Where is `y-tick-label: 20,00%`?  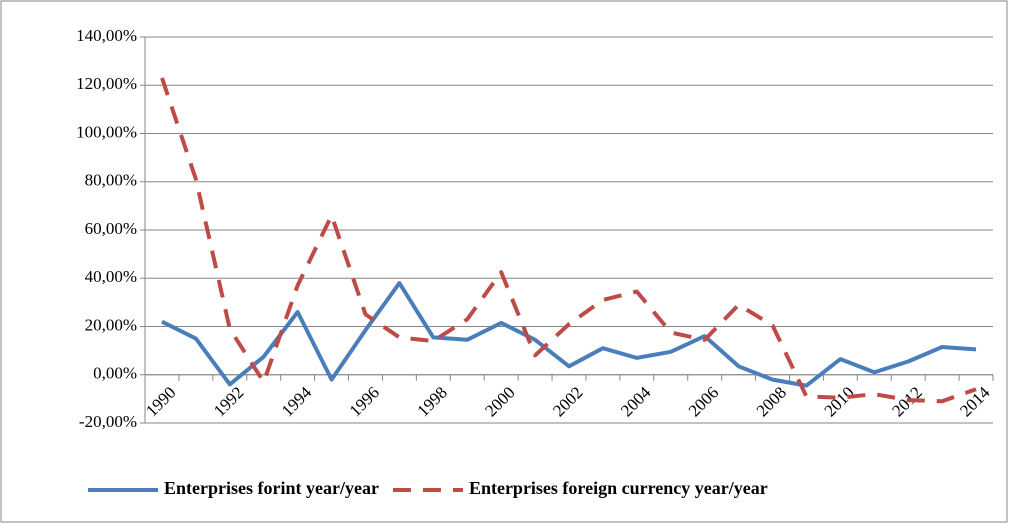
y-tick-label: 20,00% is located at coordinates (111, 324).